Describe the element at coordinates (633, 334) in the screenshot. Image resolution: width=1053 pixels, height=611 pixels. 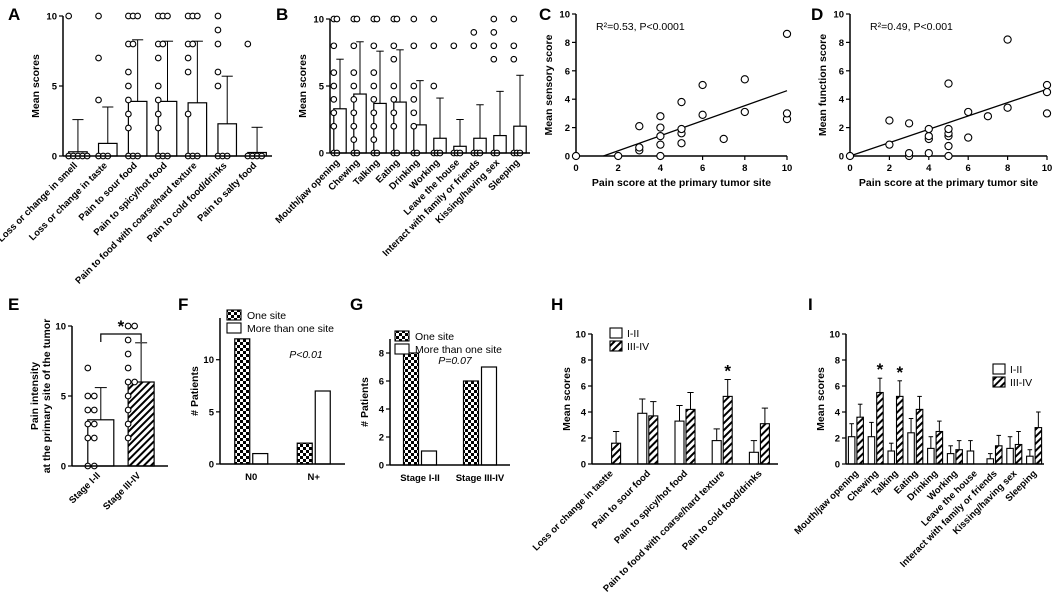
I see `legend-label: I-II` at that location.